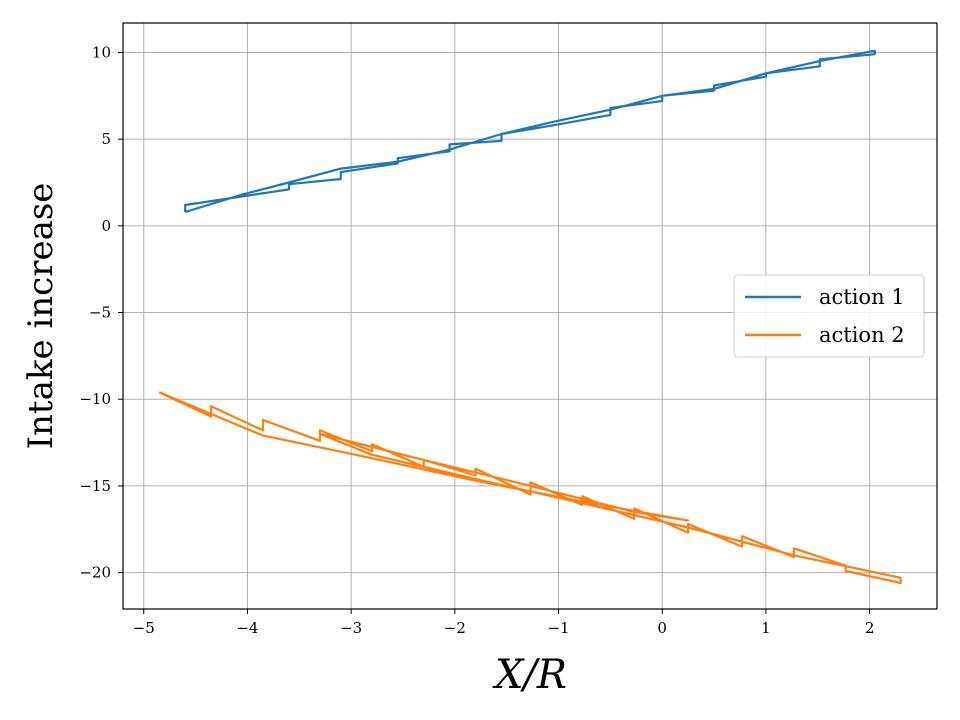  What do you see at coordinates (95, 573) in the screenshot?
I see `y-tick-label: −20` at bounding box center [95, 573].